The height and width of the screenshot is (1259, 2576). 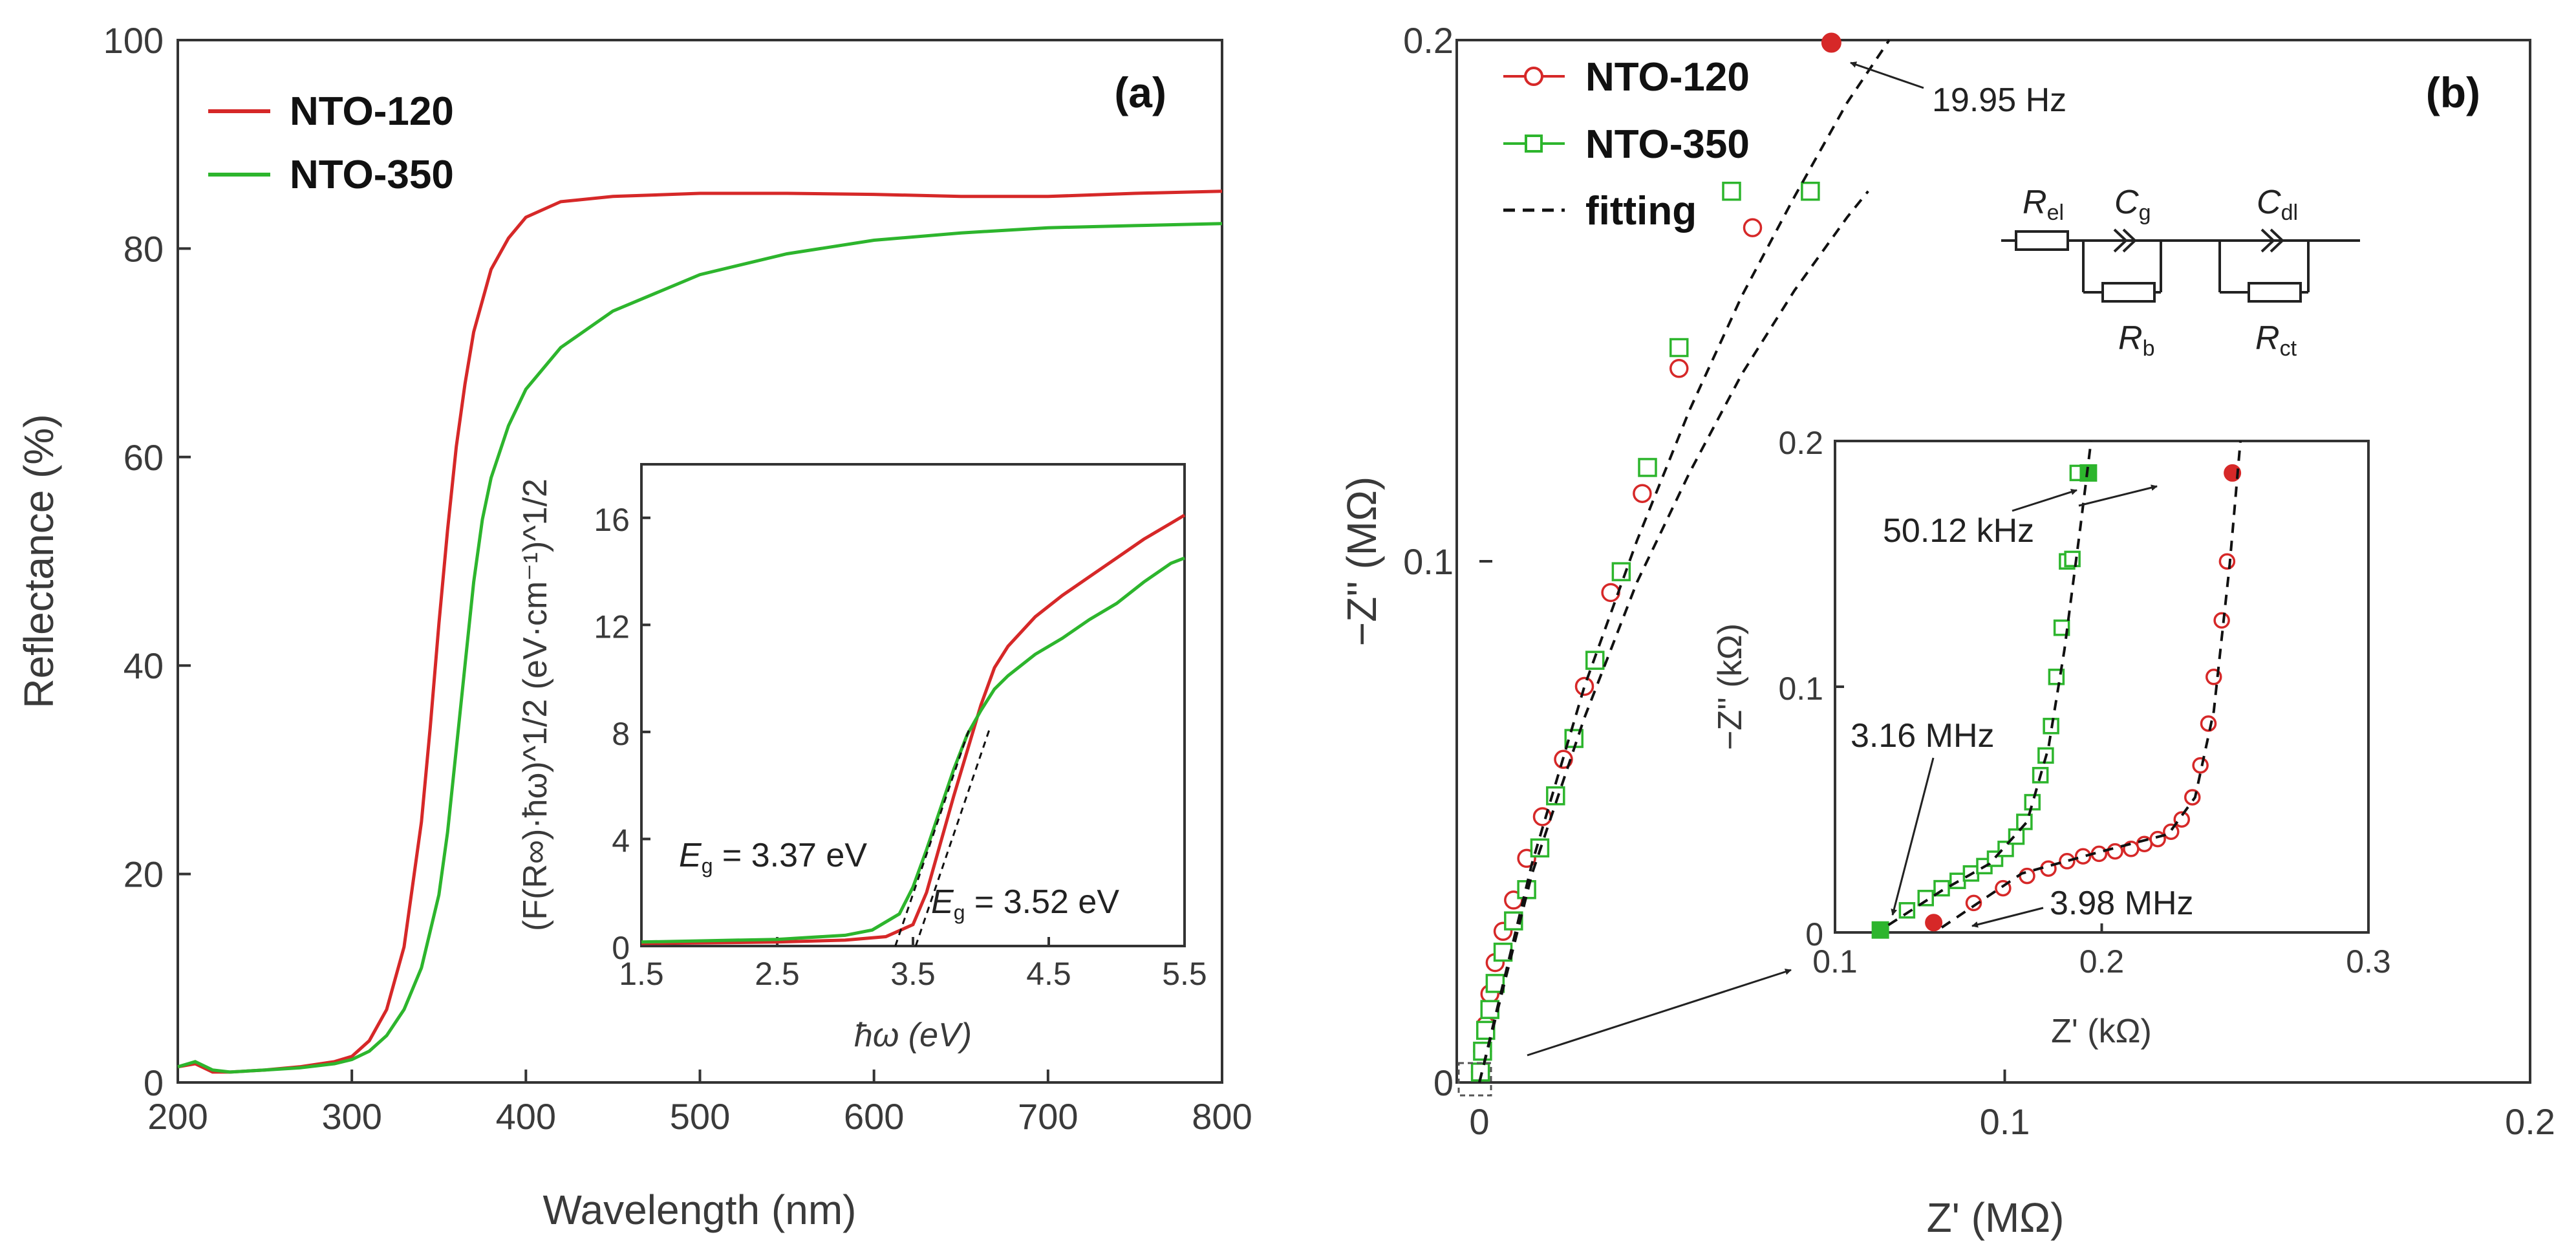 I want to click on inset-b-ticks: 0.1 0.2 0.300.10.2, so click(x=2084, y=703).